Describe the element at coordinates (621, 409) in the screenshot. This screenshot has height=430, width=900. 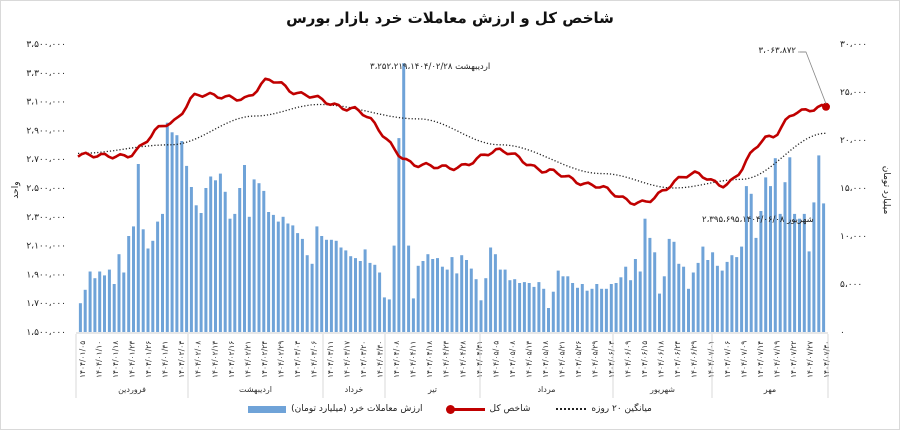
I see `legend-ma-label: میانگین ۲۰ روزه` at that location.